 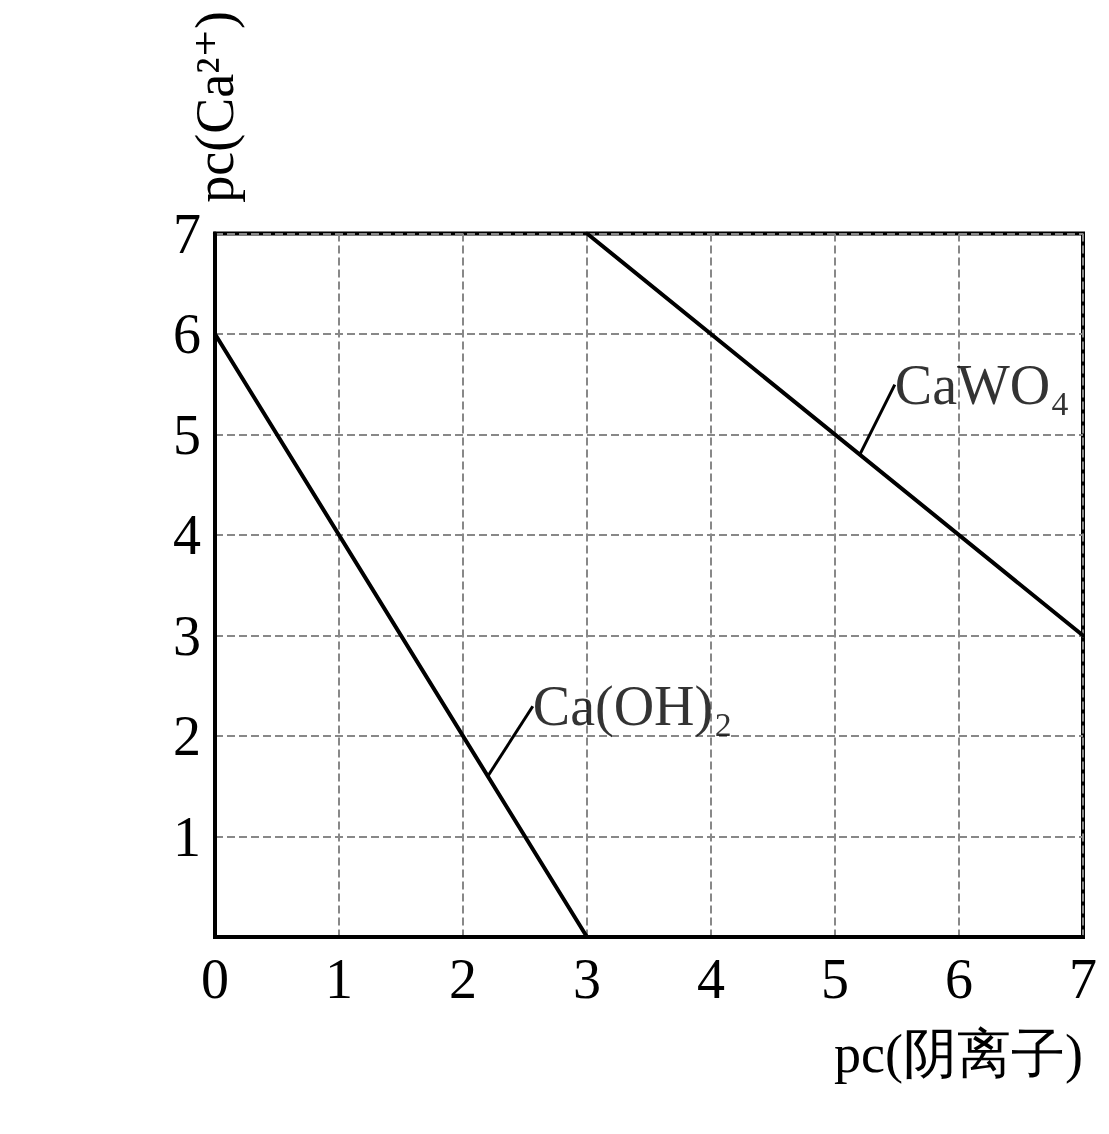 I want to click on y-axis-title: pc(Ca²⁺), so click(x=215, y=107).